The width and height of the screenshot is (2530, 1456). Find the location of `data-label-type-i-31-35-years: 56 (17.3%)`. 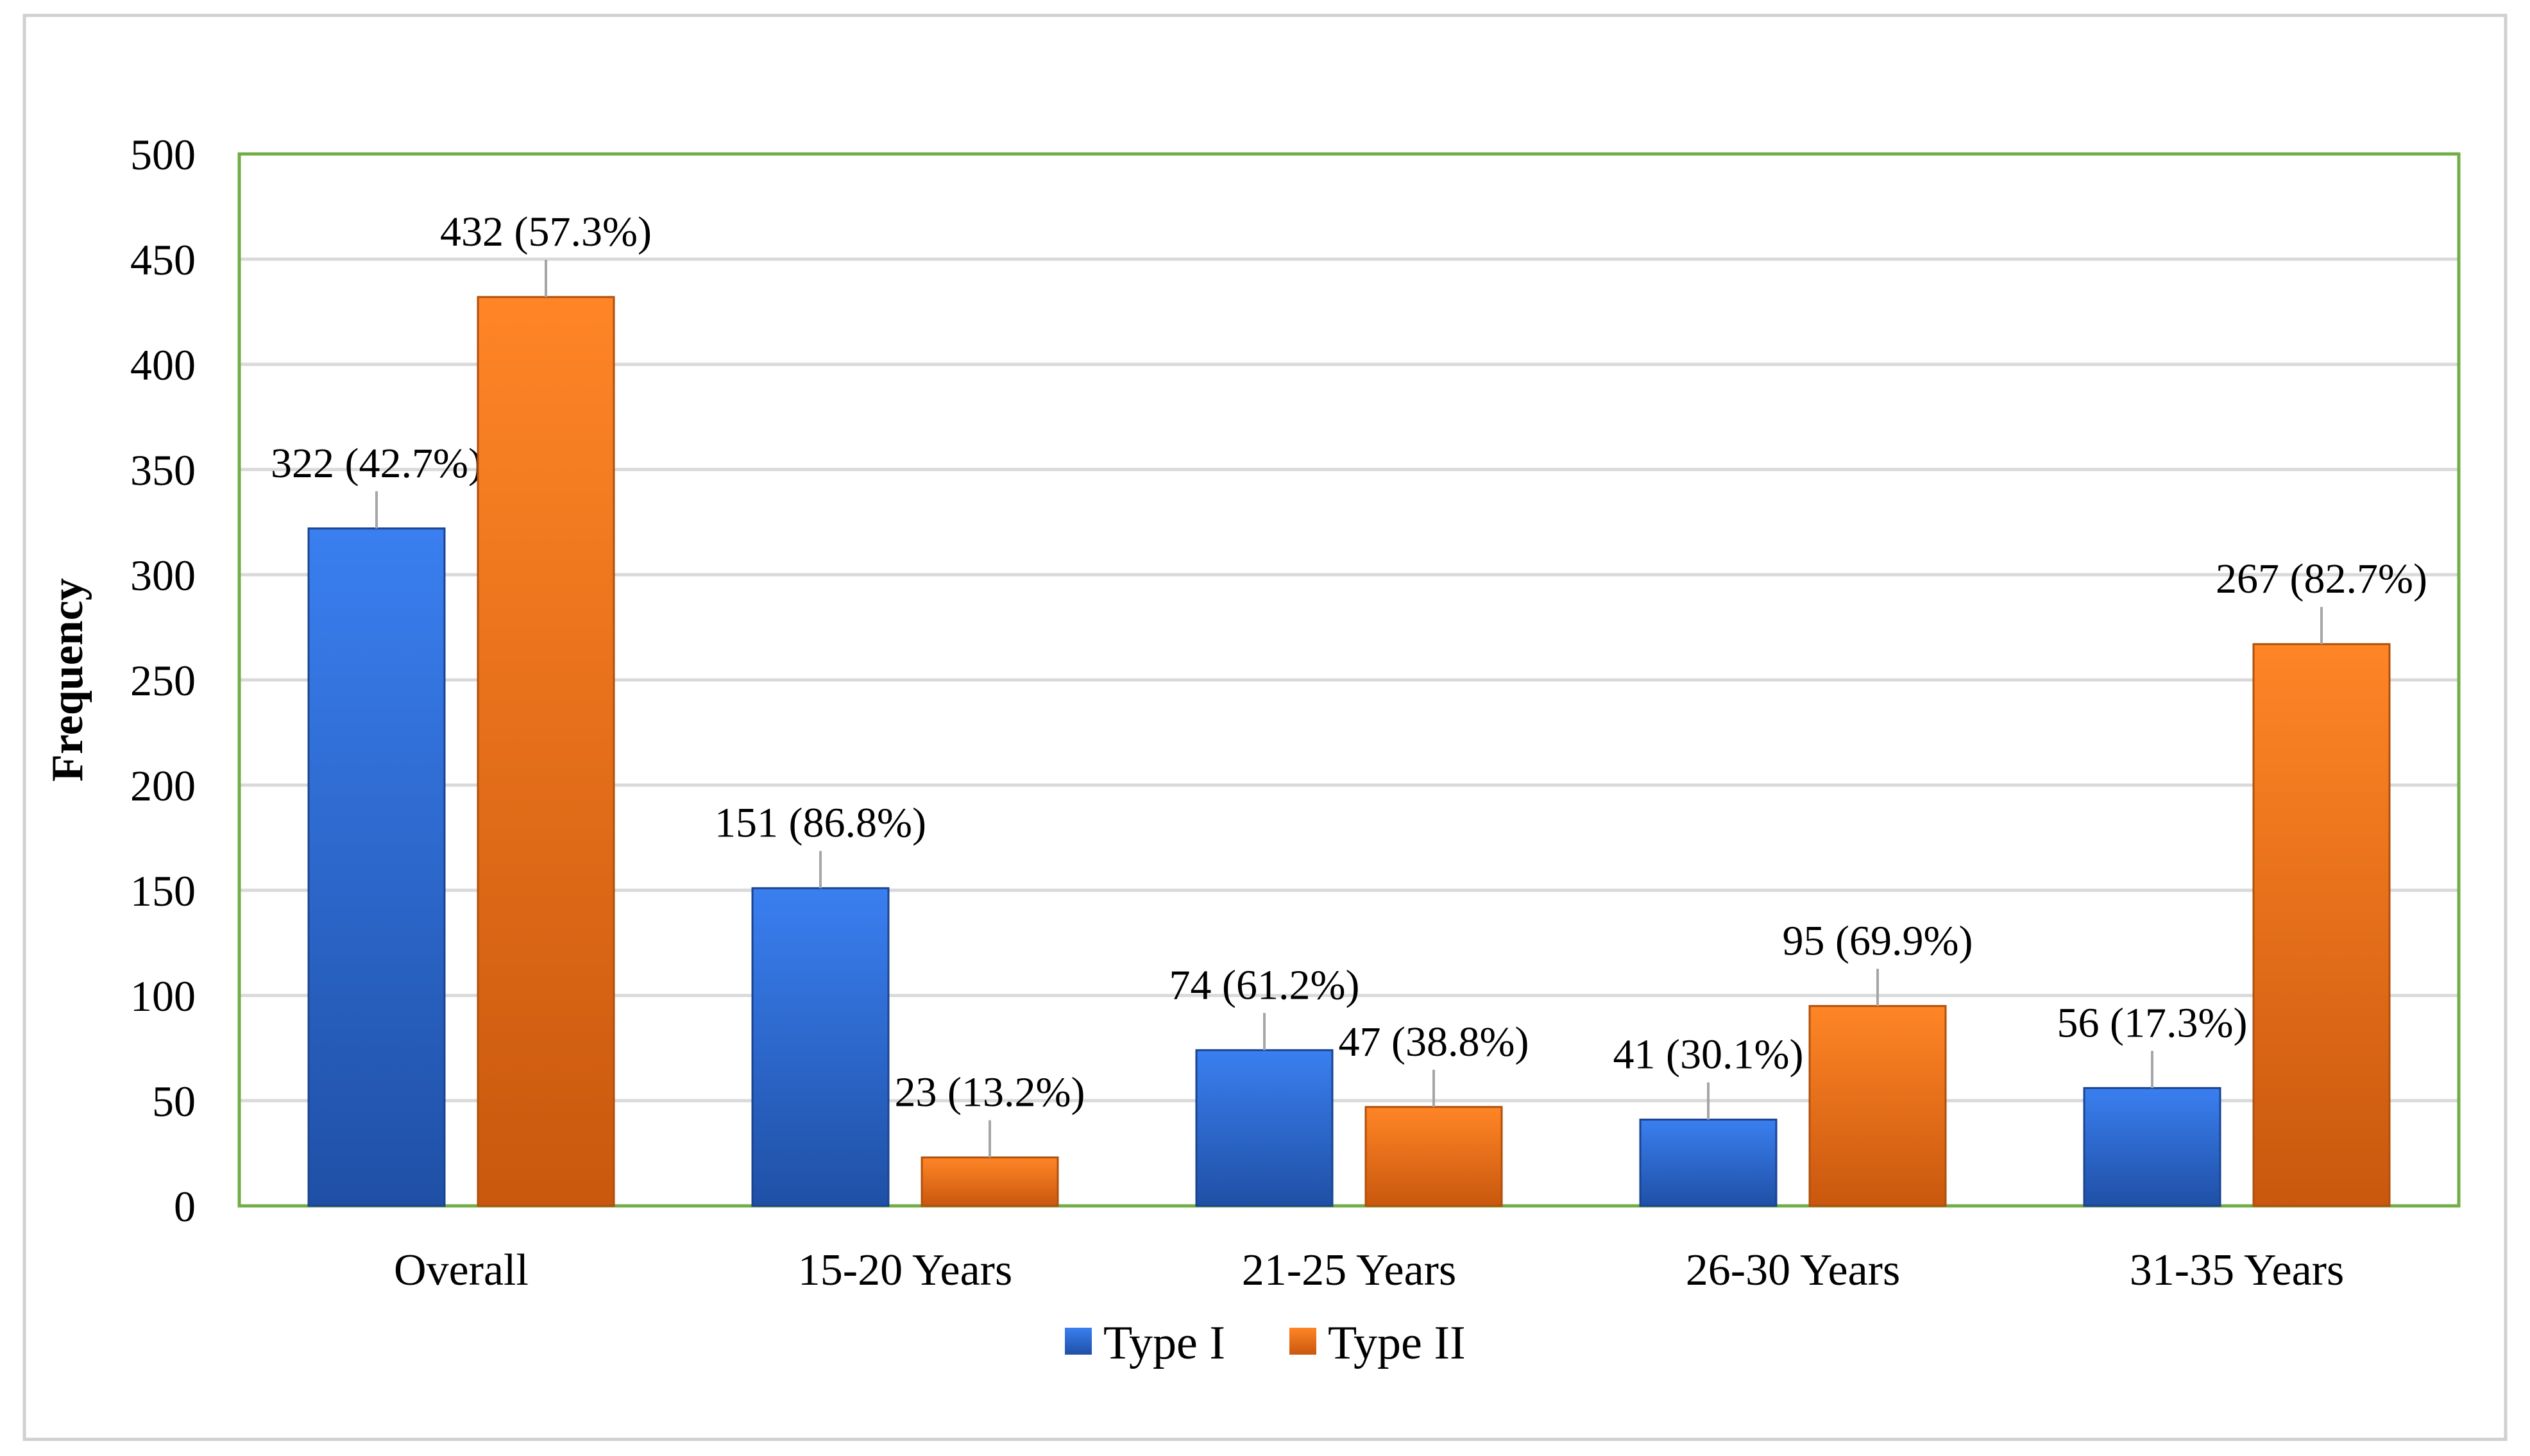

data-label-type-i-31-35-years: 56 (17.3%) is located at coordinates (2152, 1022).